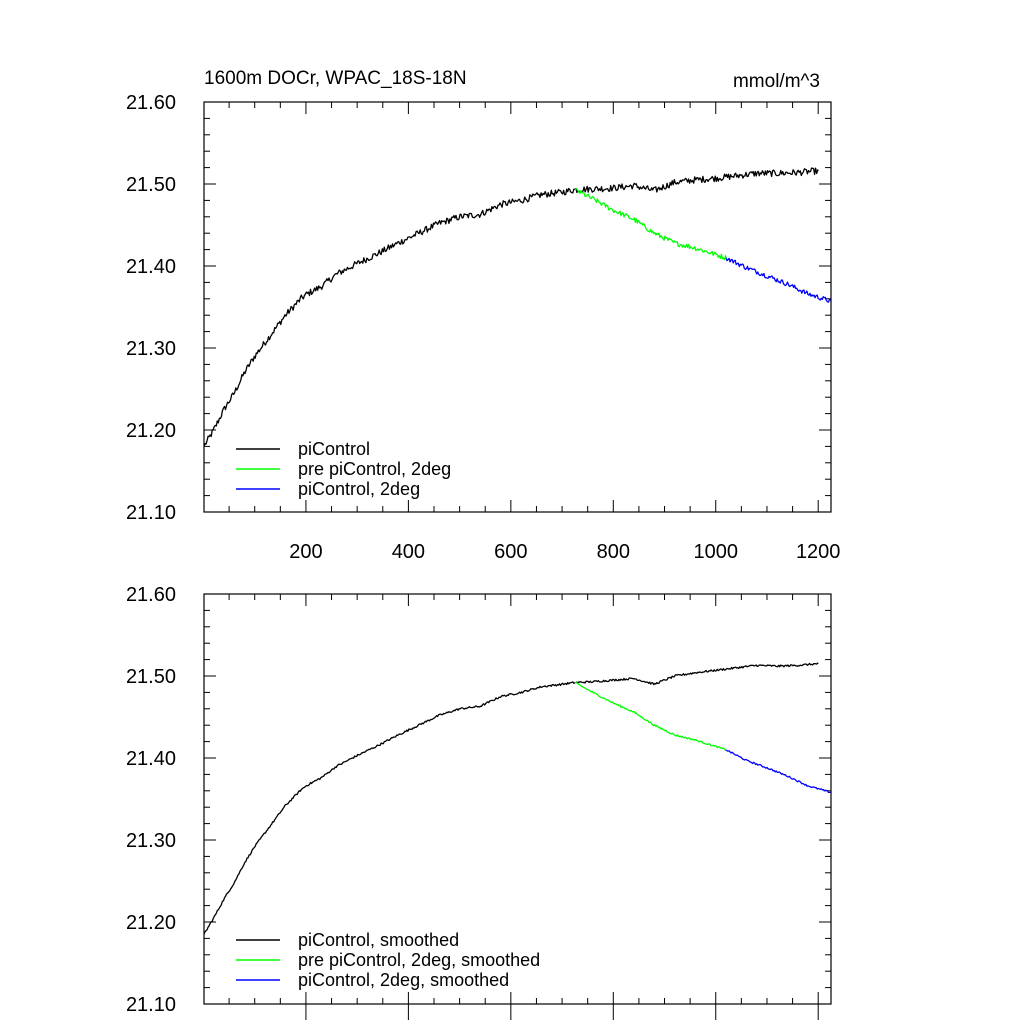 The image size is (1024, 1024). Describe the element at coordinates (715, 552) in the screenshot. I see `top-x-tick-label: 1000` at that location.